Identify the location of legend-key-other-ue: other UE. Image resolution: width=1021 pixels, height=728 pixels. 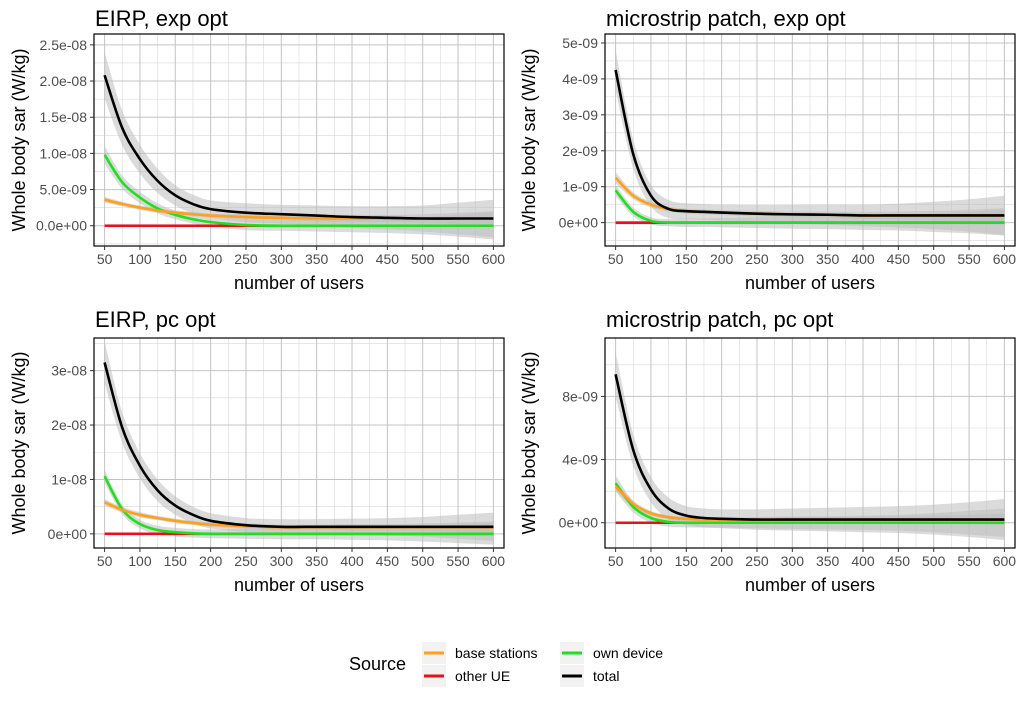
(466, 676).